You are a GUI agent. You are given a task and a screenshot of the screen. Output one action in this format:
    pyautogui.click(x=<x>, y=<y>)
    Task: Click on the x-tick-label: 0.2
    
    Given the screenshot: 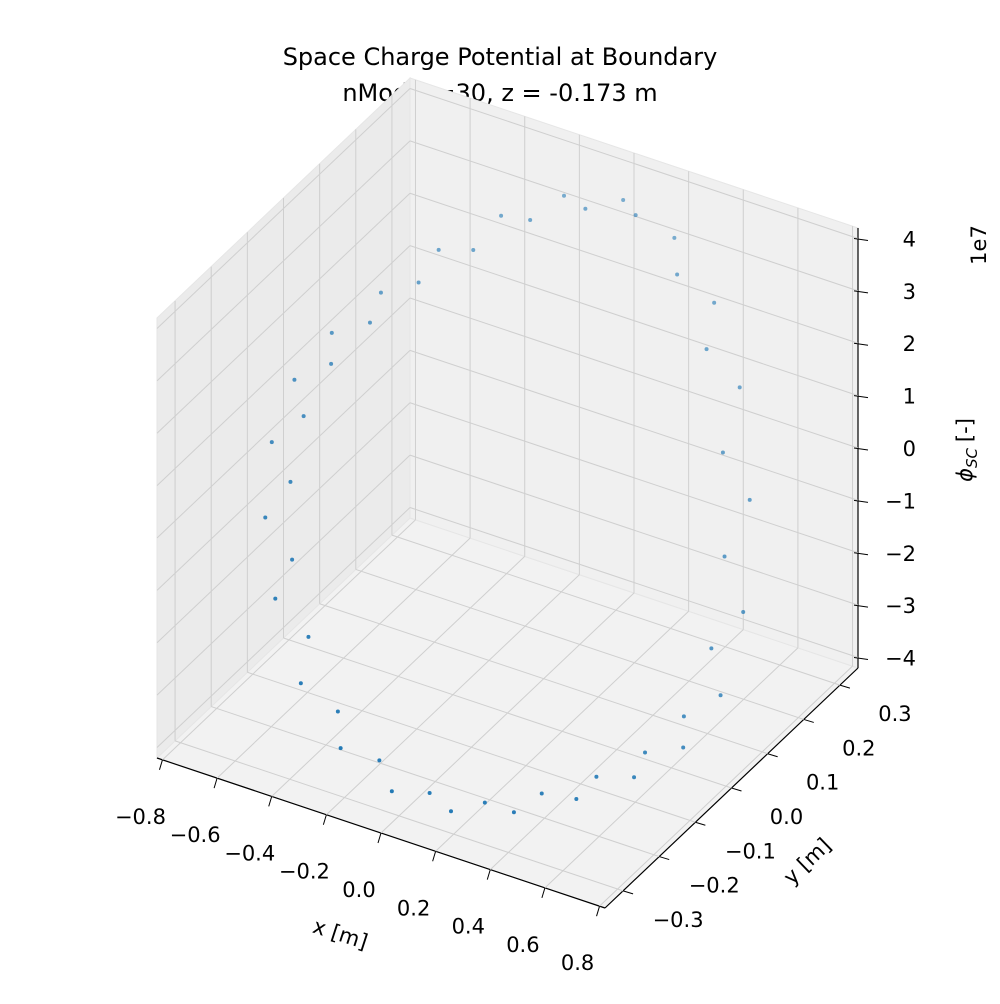 What is the action you would take?
    pyautogui.click(x=413, y=908)
    